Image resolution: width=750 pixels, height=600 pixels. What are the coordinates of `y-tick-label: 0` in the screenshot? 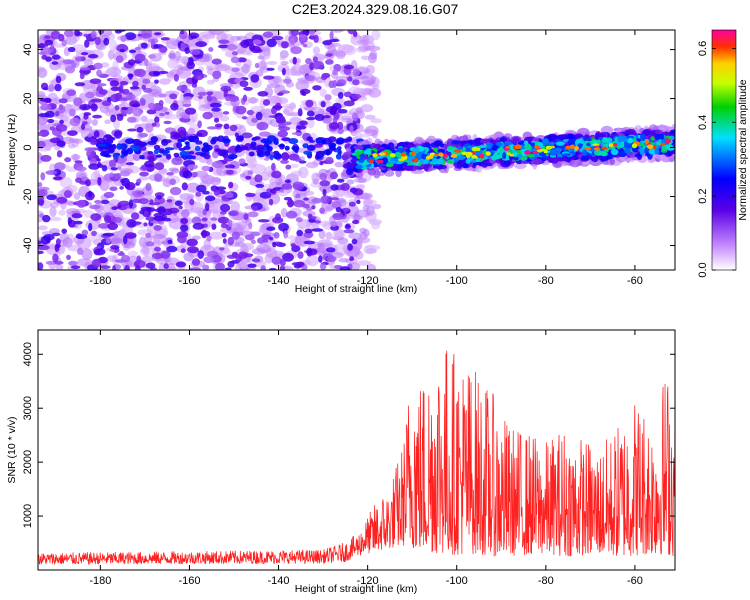 It's located at (28, 147).